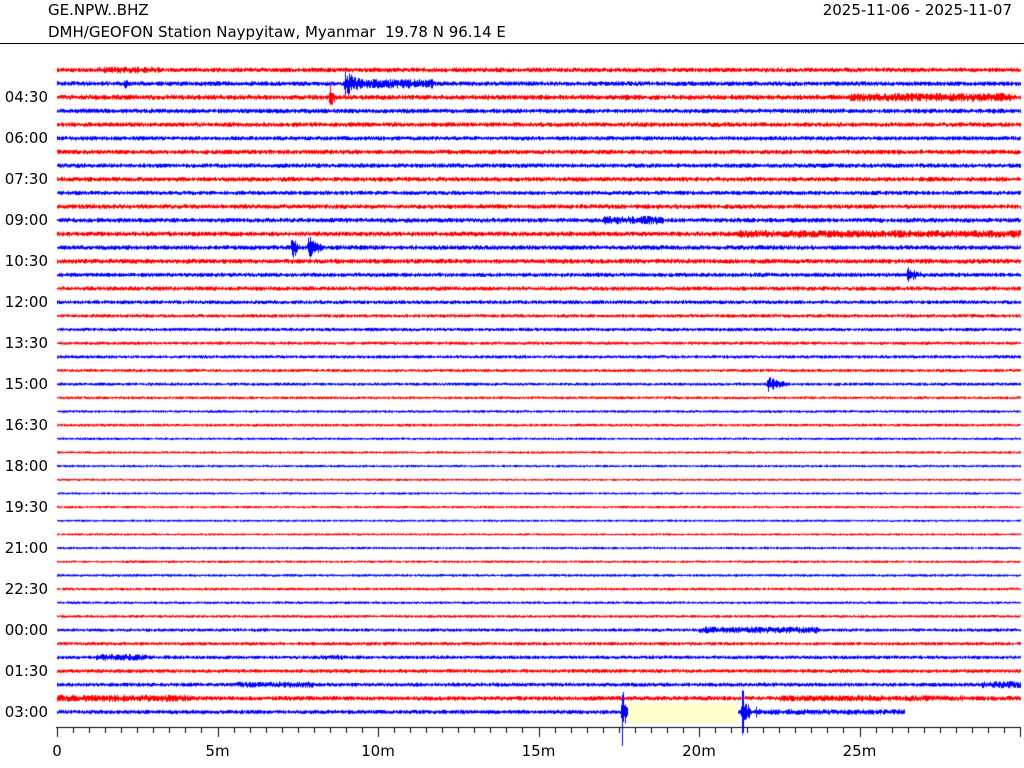  What do you see at coordinates (26, 343) in the screenshot?
I see `y-tick-label: 13:30` at bounding box center [26, 343].